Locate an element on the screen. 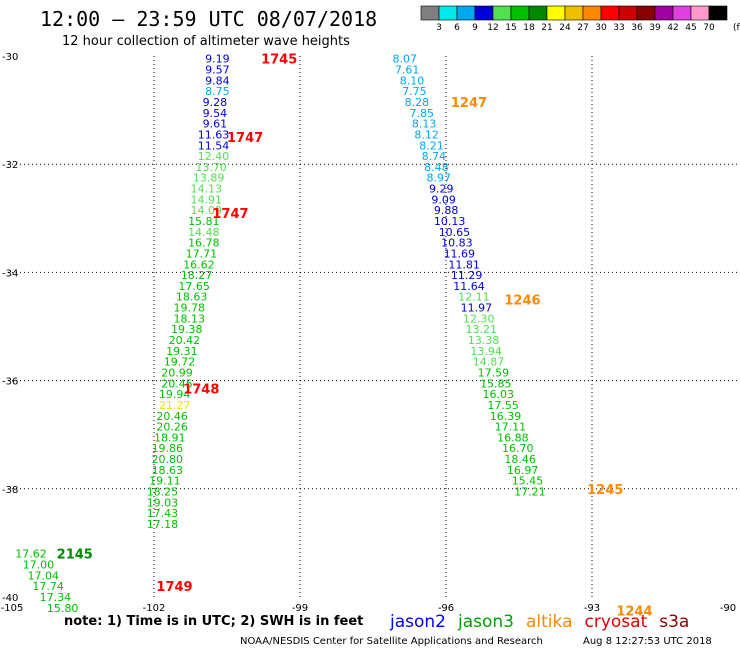 The height and width of the screenshot is (650, 740). wave-height-value: 17.55 is located at coordinates (503, 405).